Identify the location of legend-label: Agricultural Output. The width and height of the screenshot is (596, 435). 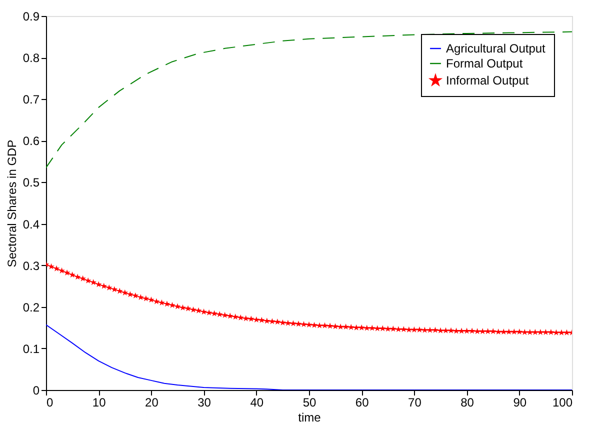
(496, 49).